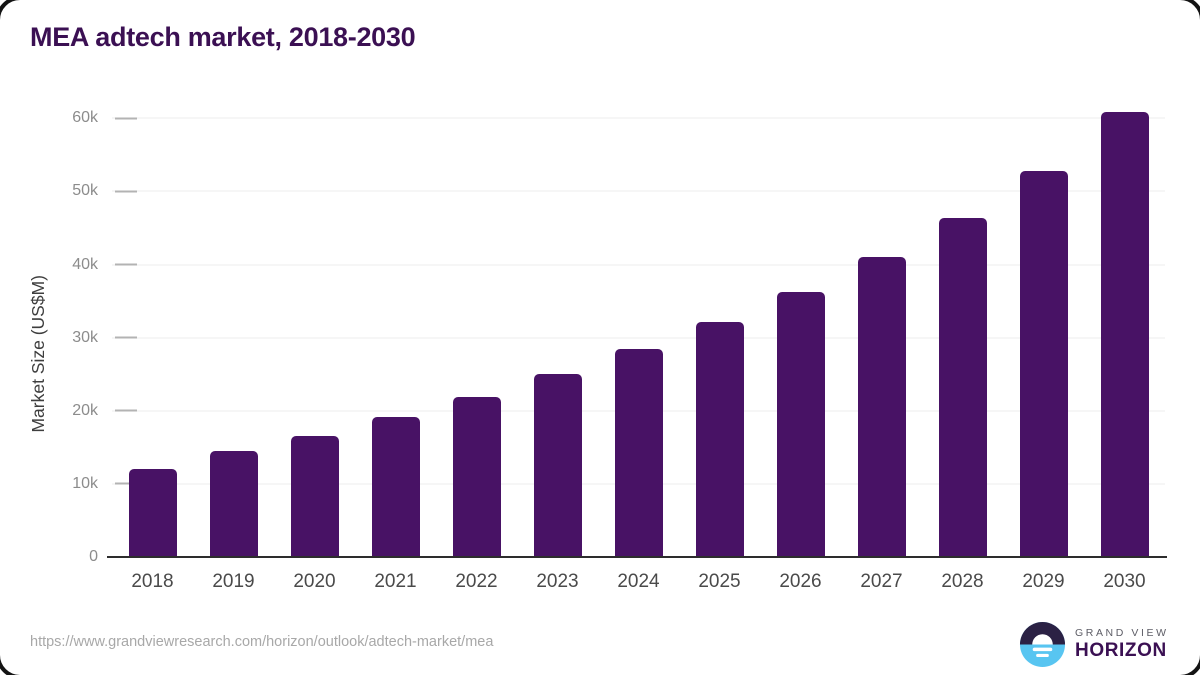 The width and height of the screenshot is (1200, 675). Describe the element at coordinates (719, 581) in the screenshot. I see `x-tick-label: 2025` at that location.